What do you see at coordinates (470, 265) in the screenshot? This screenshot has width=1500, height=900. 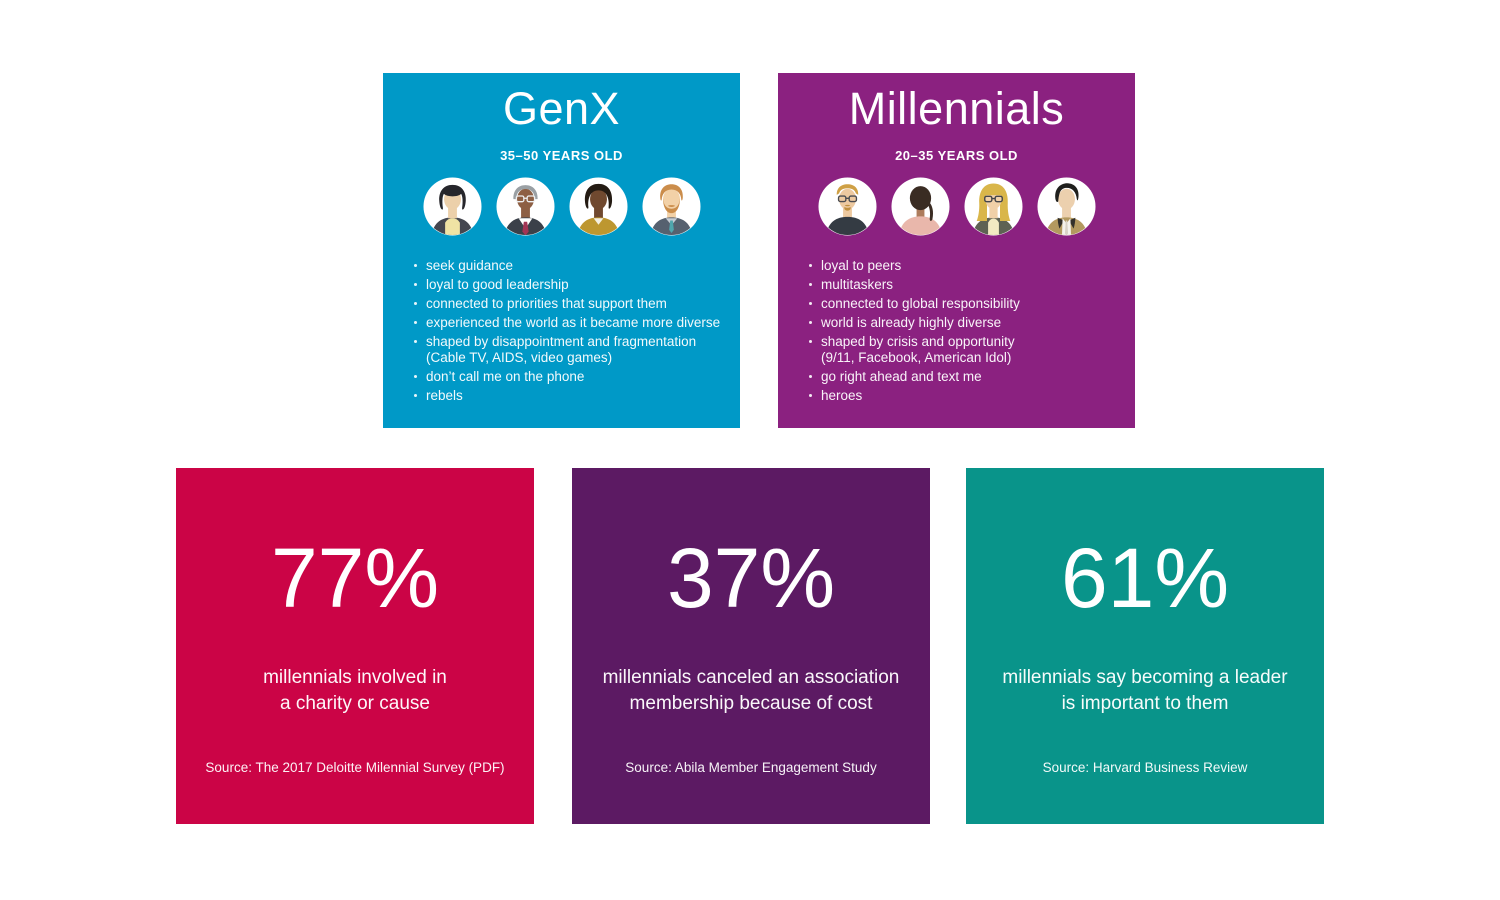 I see `bullet-text: seek guidance` at bounding box center [470, 265].